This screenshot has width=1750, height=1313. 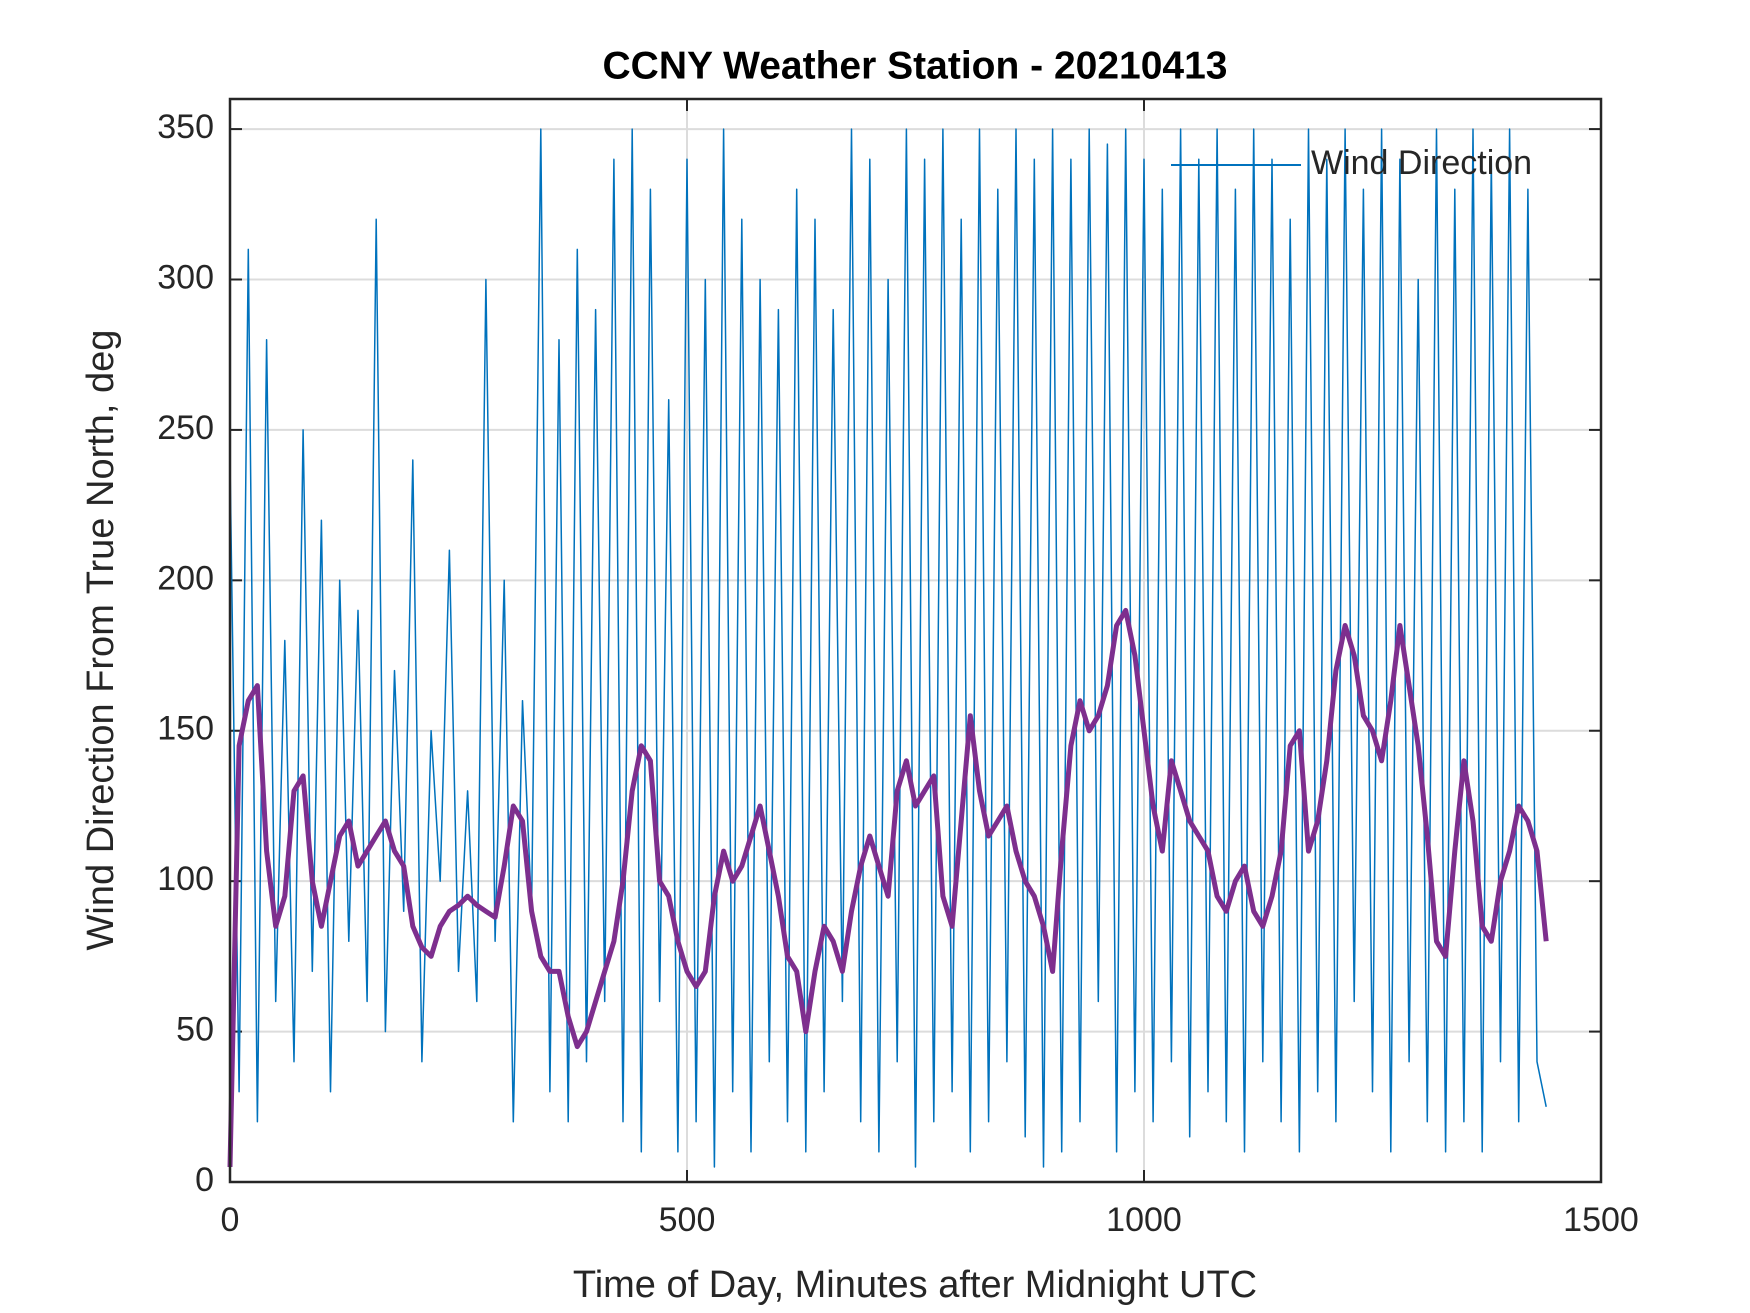 What do you see at coordinates (1601, 1220) in the screenshot?
I see `x-tick-label: 1500` at bounding box center [1601, 1220].